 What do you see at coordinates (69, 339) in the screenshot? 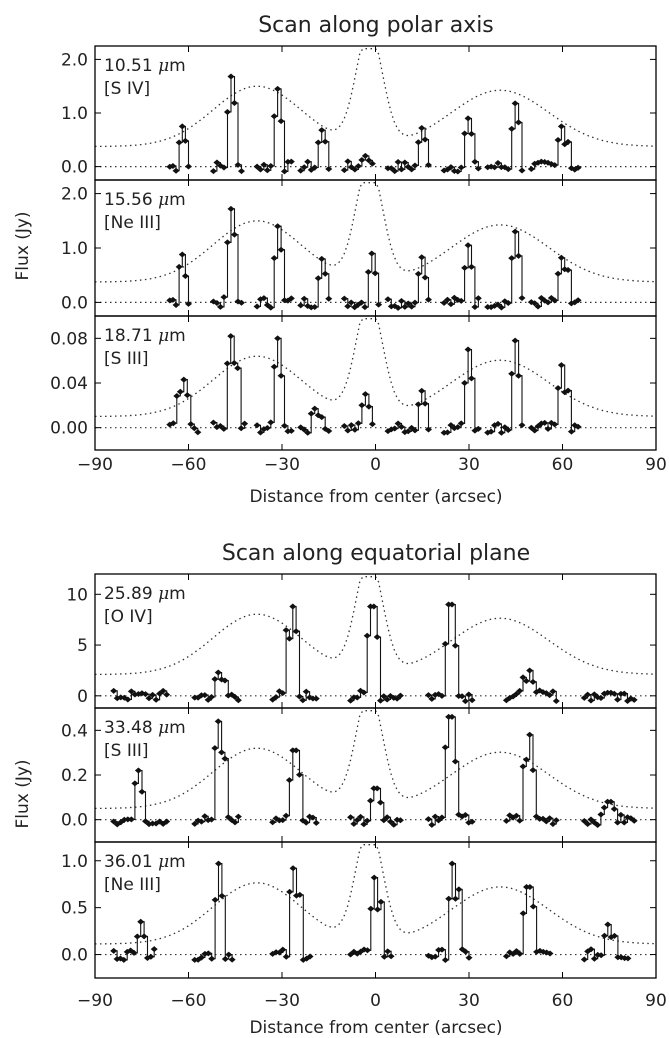
I see `y-tick-label: 0.08` at bounding box center [69, 339].